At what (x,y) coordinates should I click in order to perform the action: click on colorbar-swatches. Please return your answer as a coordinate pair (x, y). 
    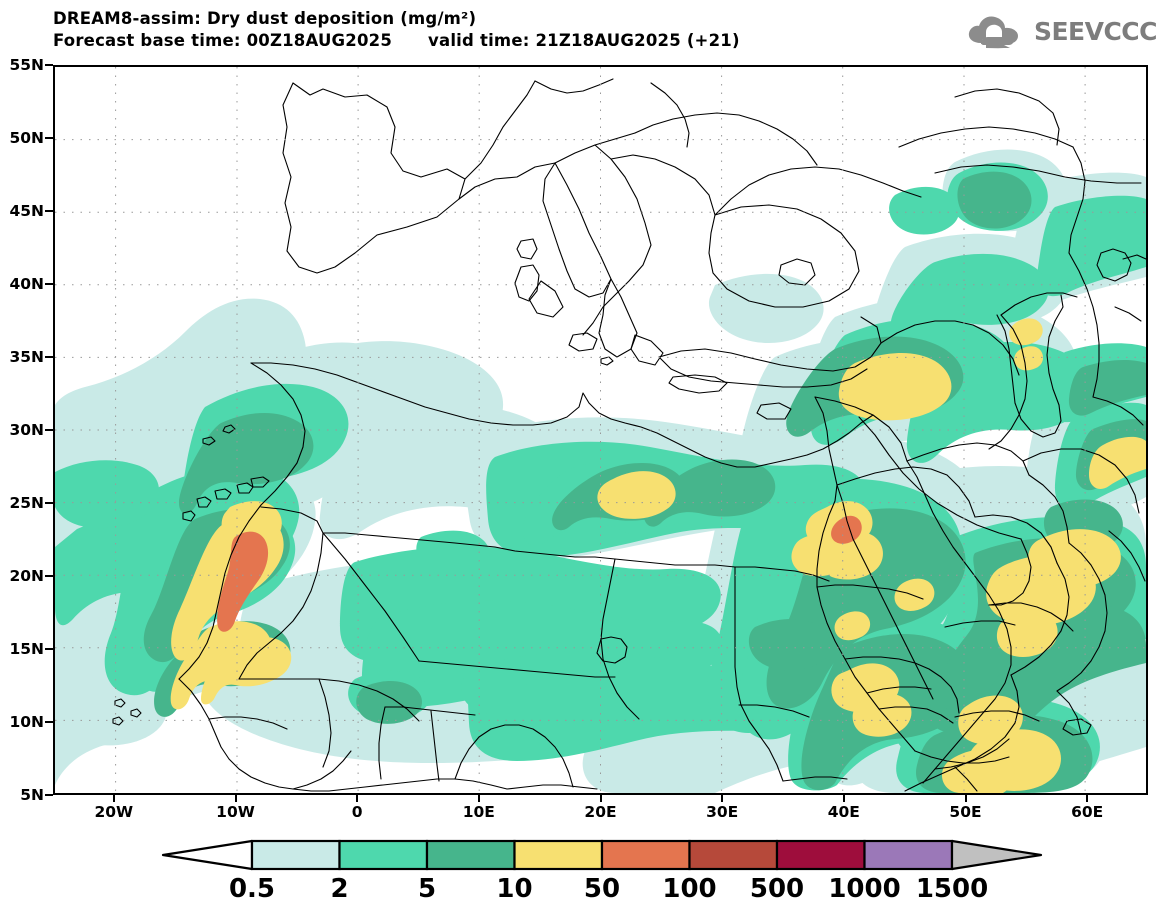
    Looking at the image, I should click on (602, 855).